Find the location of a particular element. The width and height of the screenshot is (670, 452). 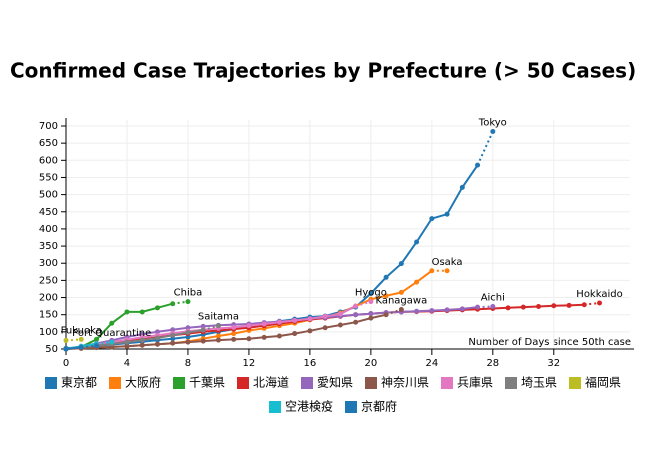

legend-label: 東京都 is located at coordinates (79, 383).